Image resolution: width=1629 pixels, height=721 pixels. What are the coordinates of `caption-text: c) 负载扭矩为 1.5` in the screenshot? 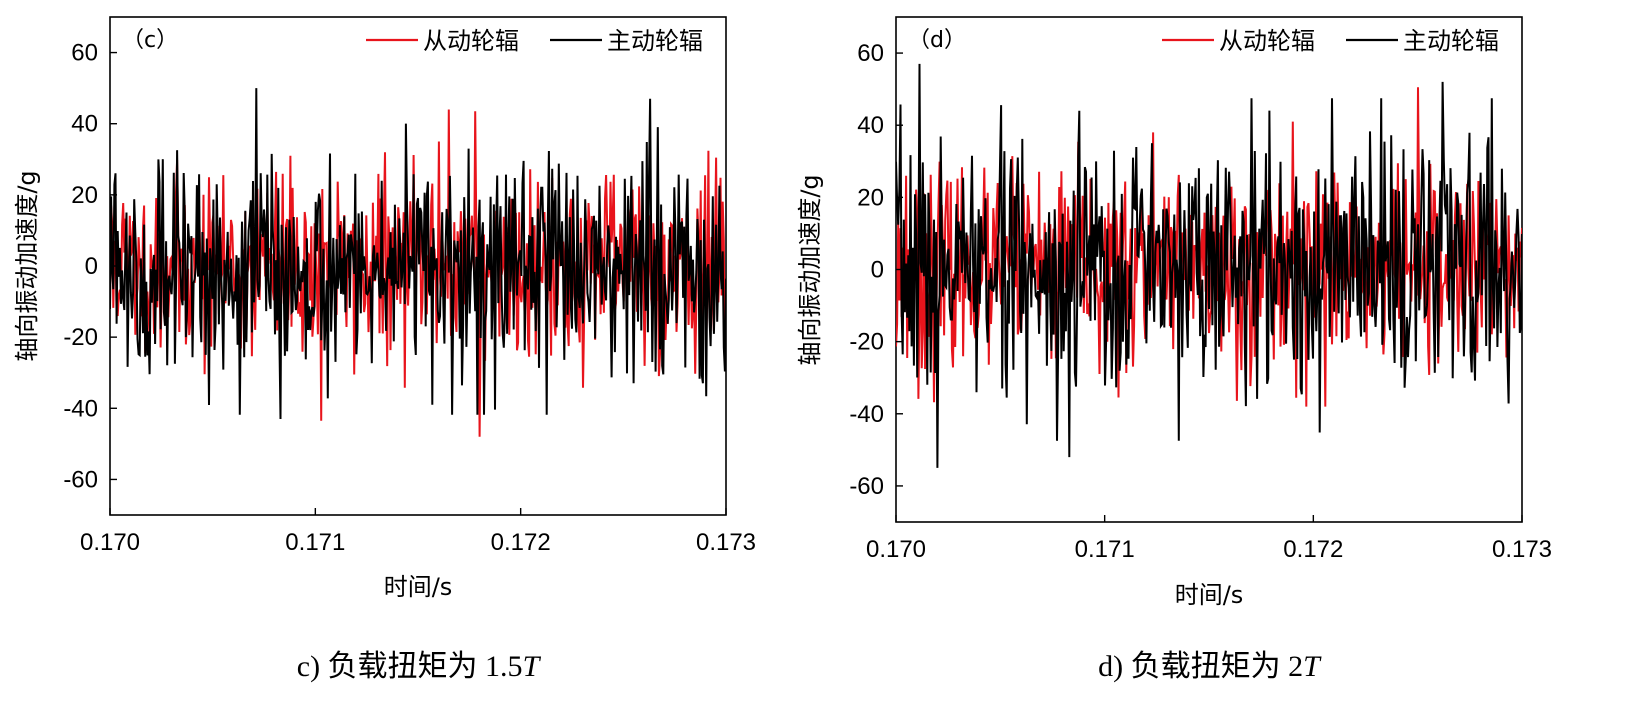 It's located at (410, 666).